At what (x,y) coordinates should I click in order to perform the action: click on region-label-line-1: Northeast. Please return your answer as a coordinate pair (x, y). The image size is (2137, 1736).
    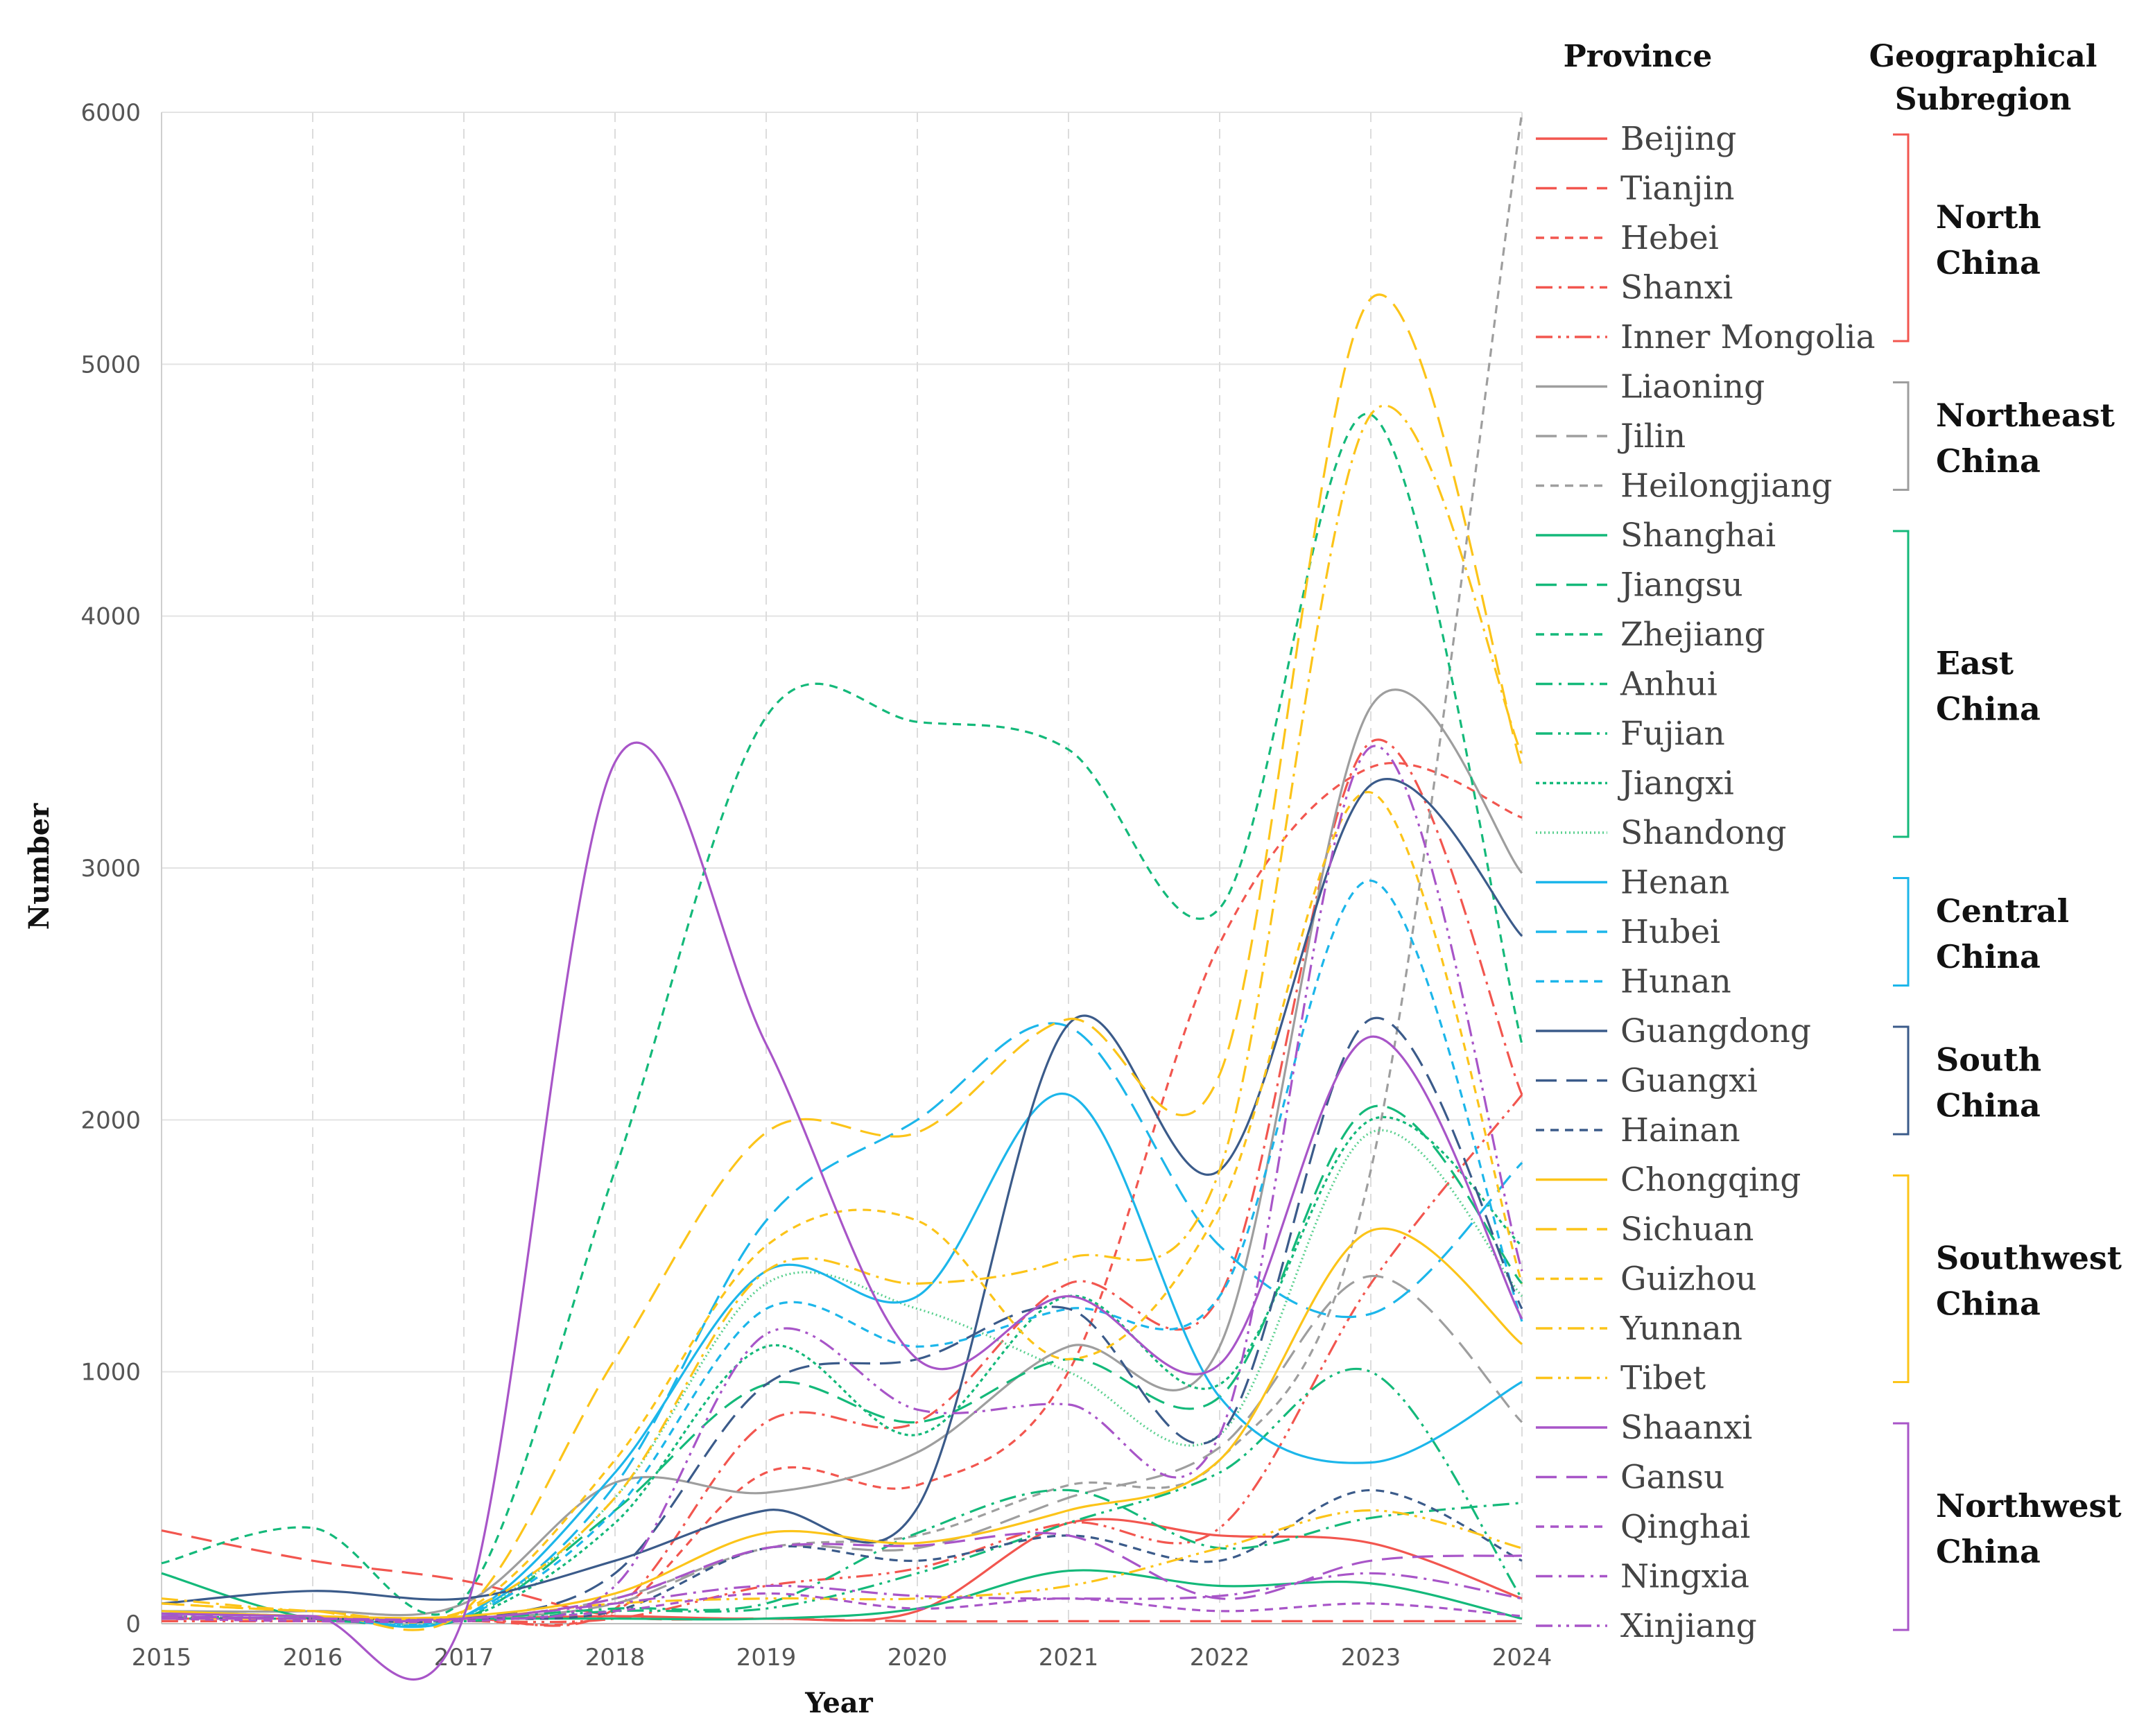
    Looking at the image, I should click on (2026, 415).